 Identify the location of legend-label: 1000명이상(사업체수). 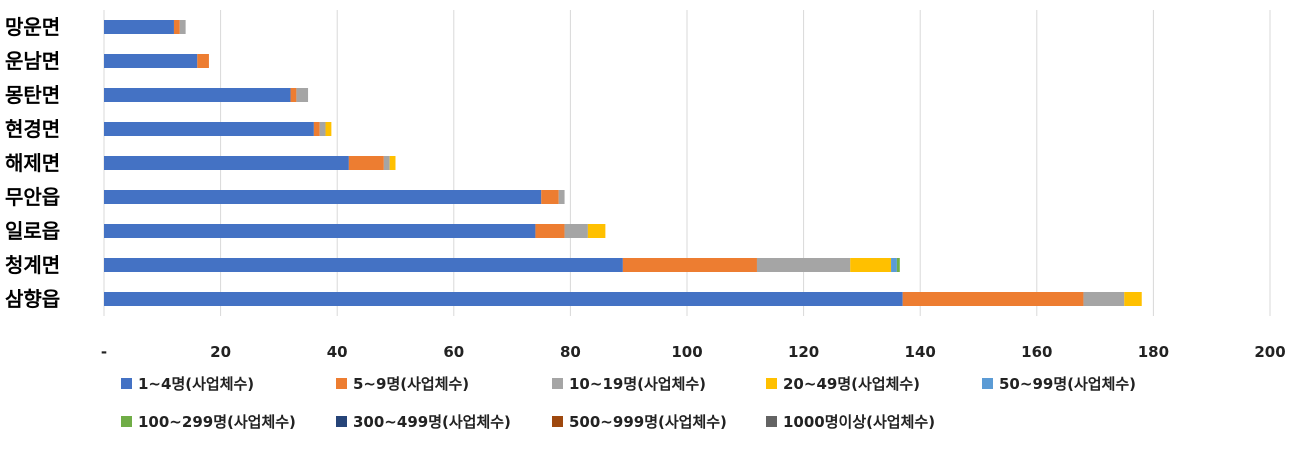
(859, 422).